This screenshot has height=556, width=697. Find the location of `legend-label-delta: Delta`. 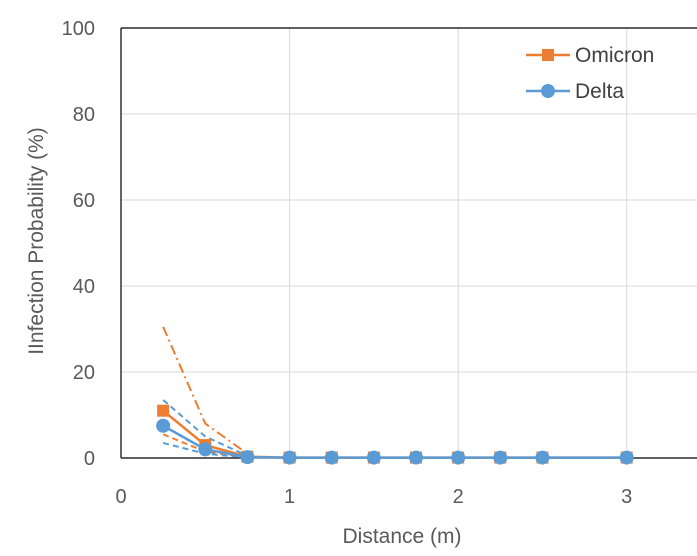

legend-label-delta: Delta is located at coordinates (599, 91).